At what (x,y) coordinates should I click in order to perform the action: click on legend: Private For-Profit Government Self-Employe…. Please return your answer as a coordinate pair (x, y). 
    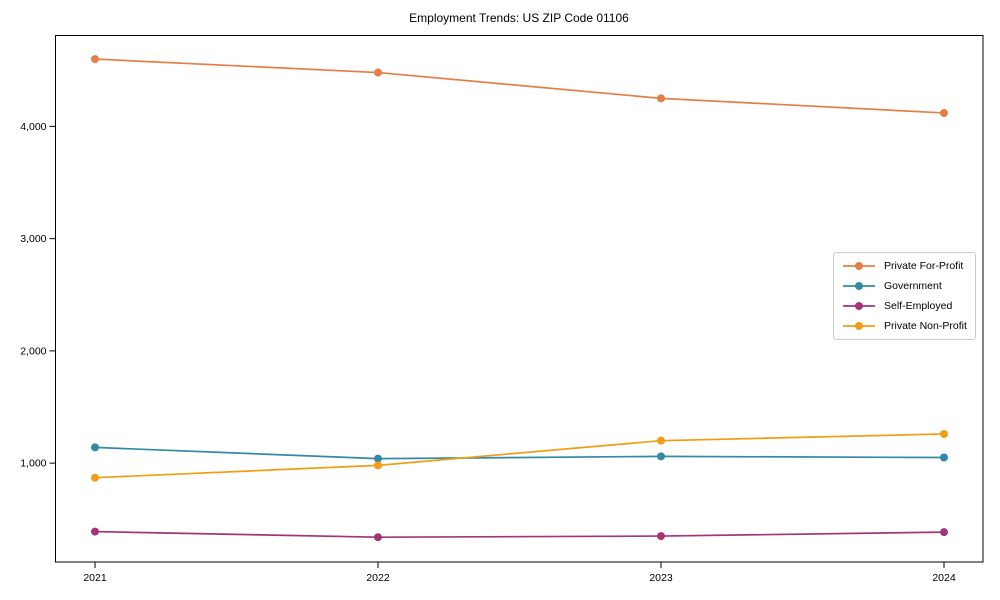
    Looking at the image, I should click on (904, 296).